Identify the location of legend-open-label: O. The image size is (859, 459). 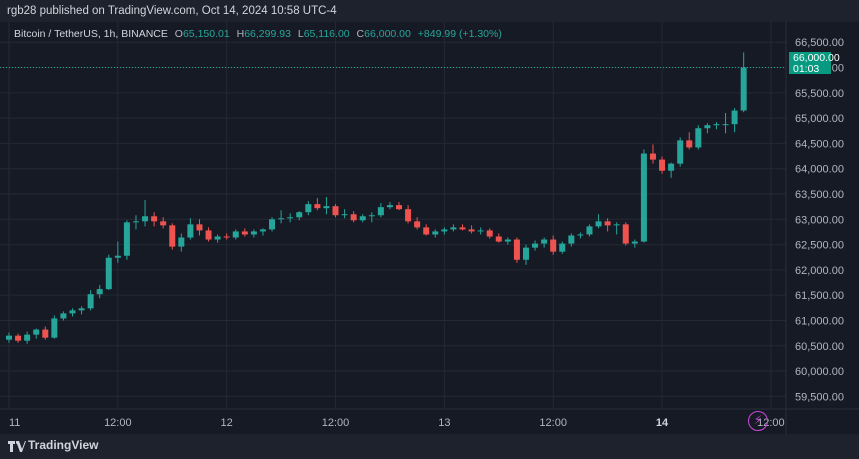
(178, 34).